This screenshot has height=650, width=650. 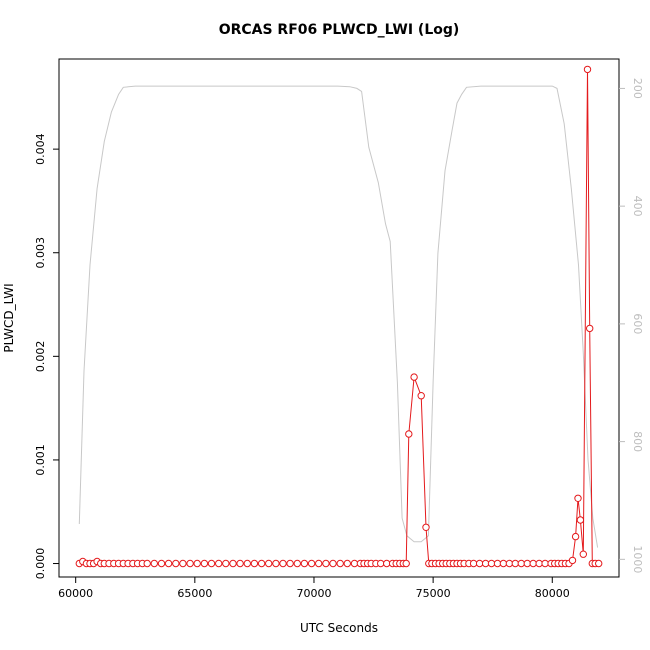 I want to click on x-tick-label: 60000, so click(x=75, y=593).